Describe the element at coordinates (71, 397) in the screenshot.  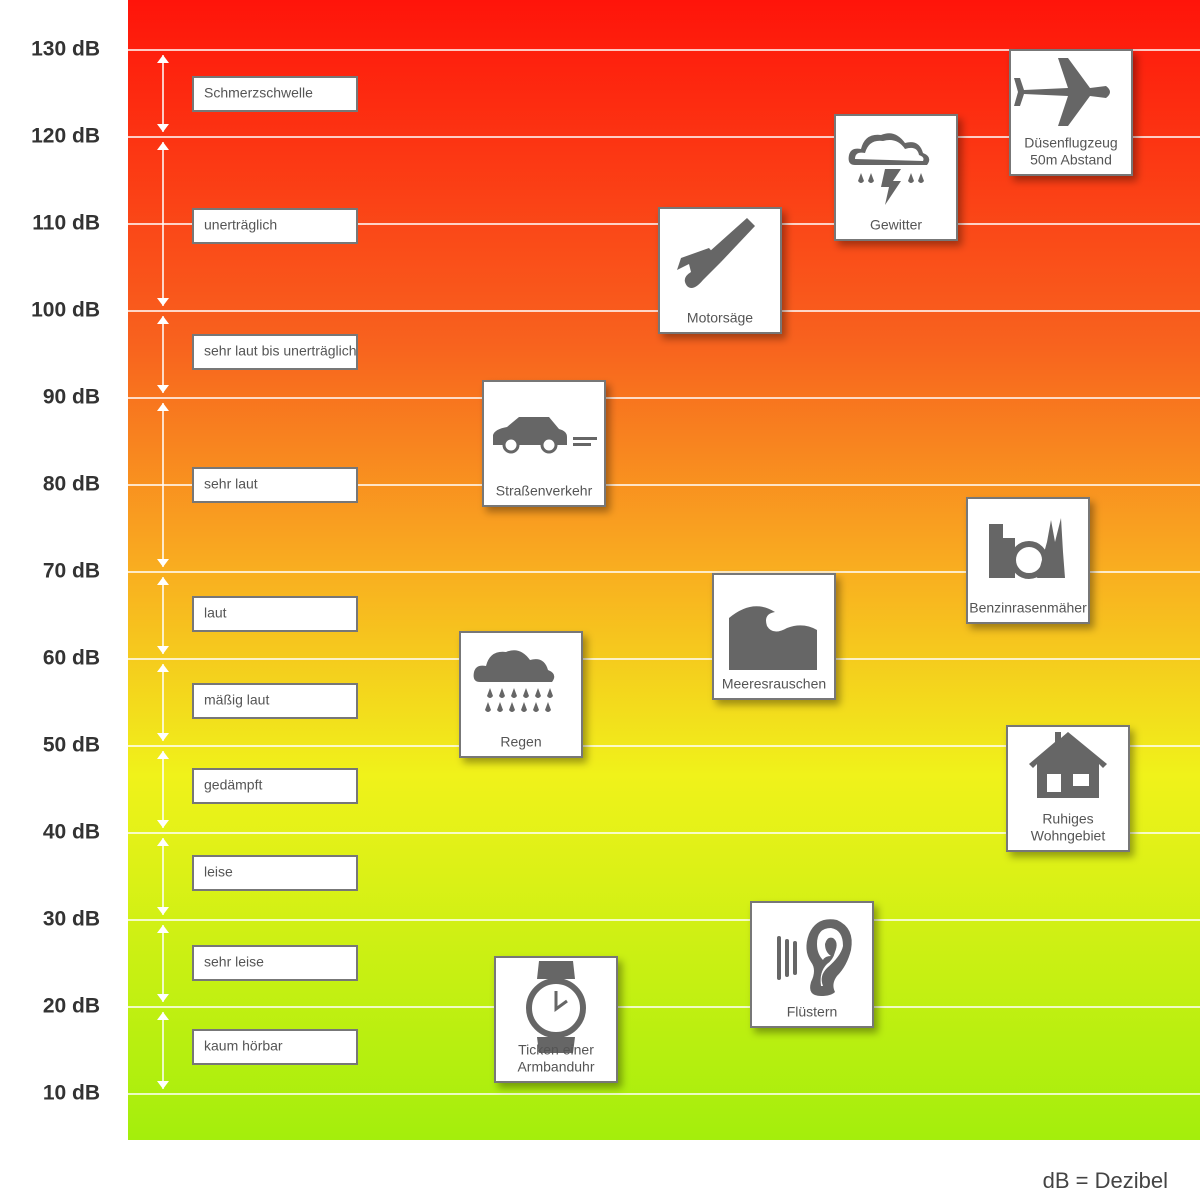
I see `level-label: 90 dB` at that location.